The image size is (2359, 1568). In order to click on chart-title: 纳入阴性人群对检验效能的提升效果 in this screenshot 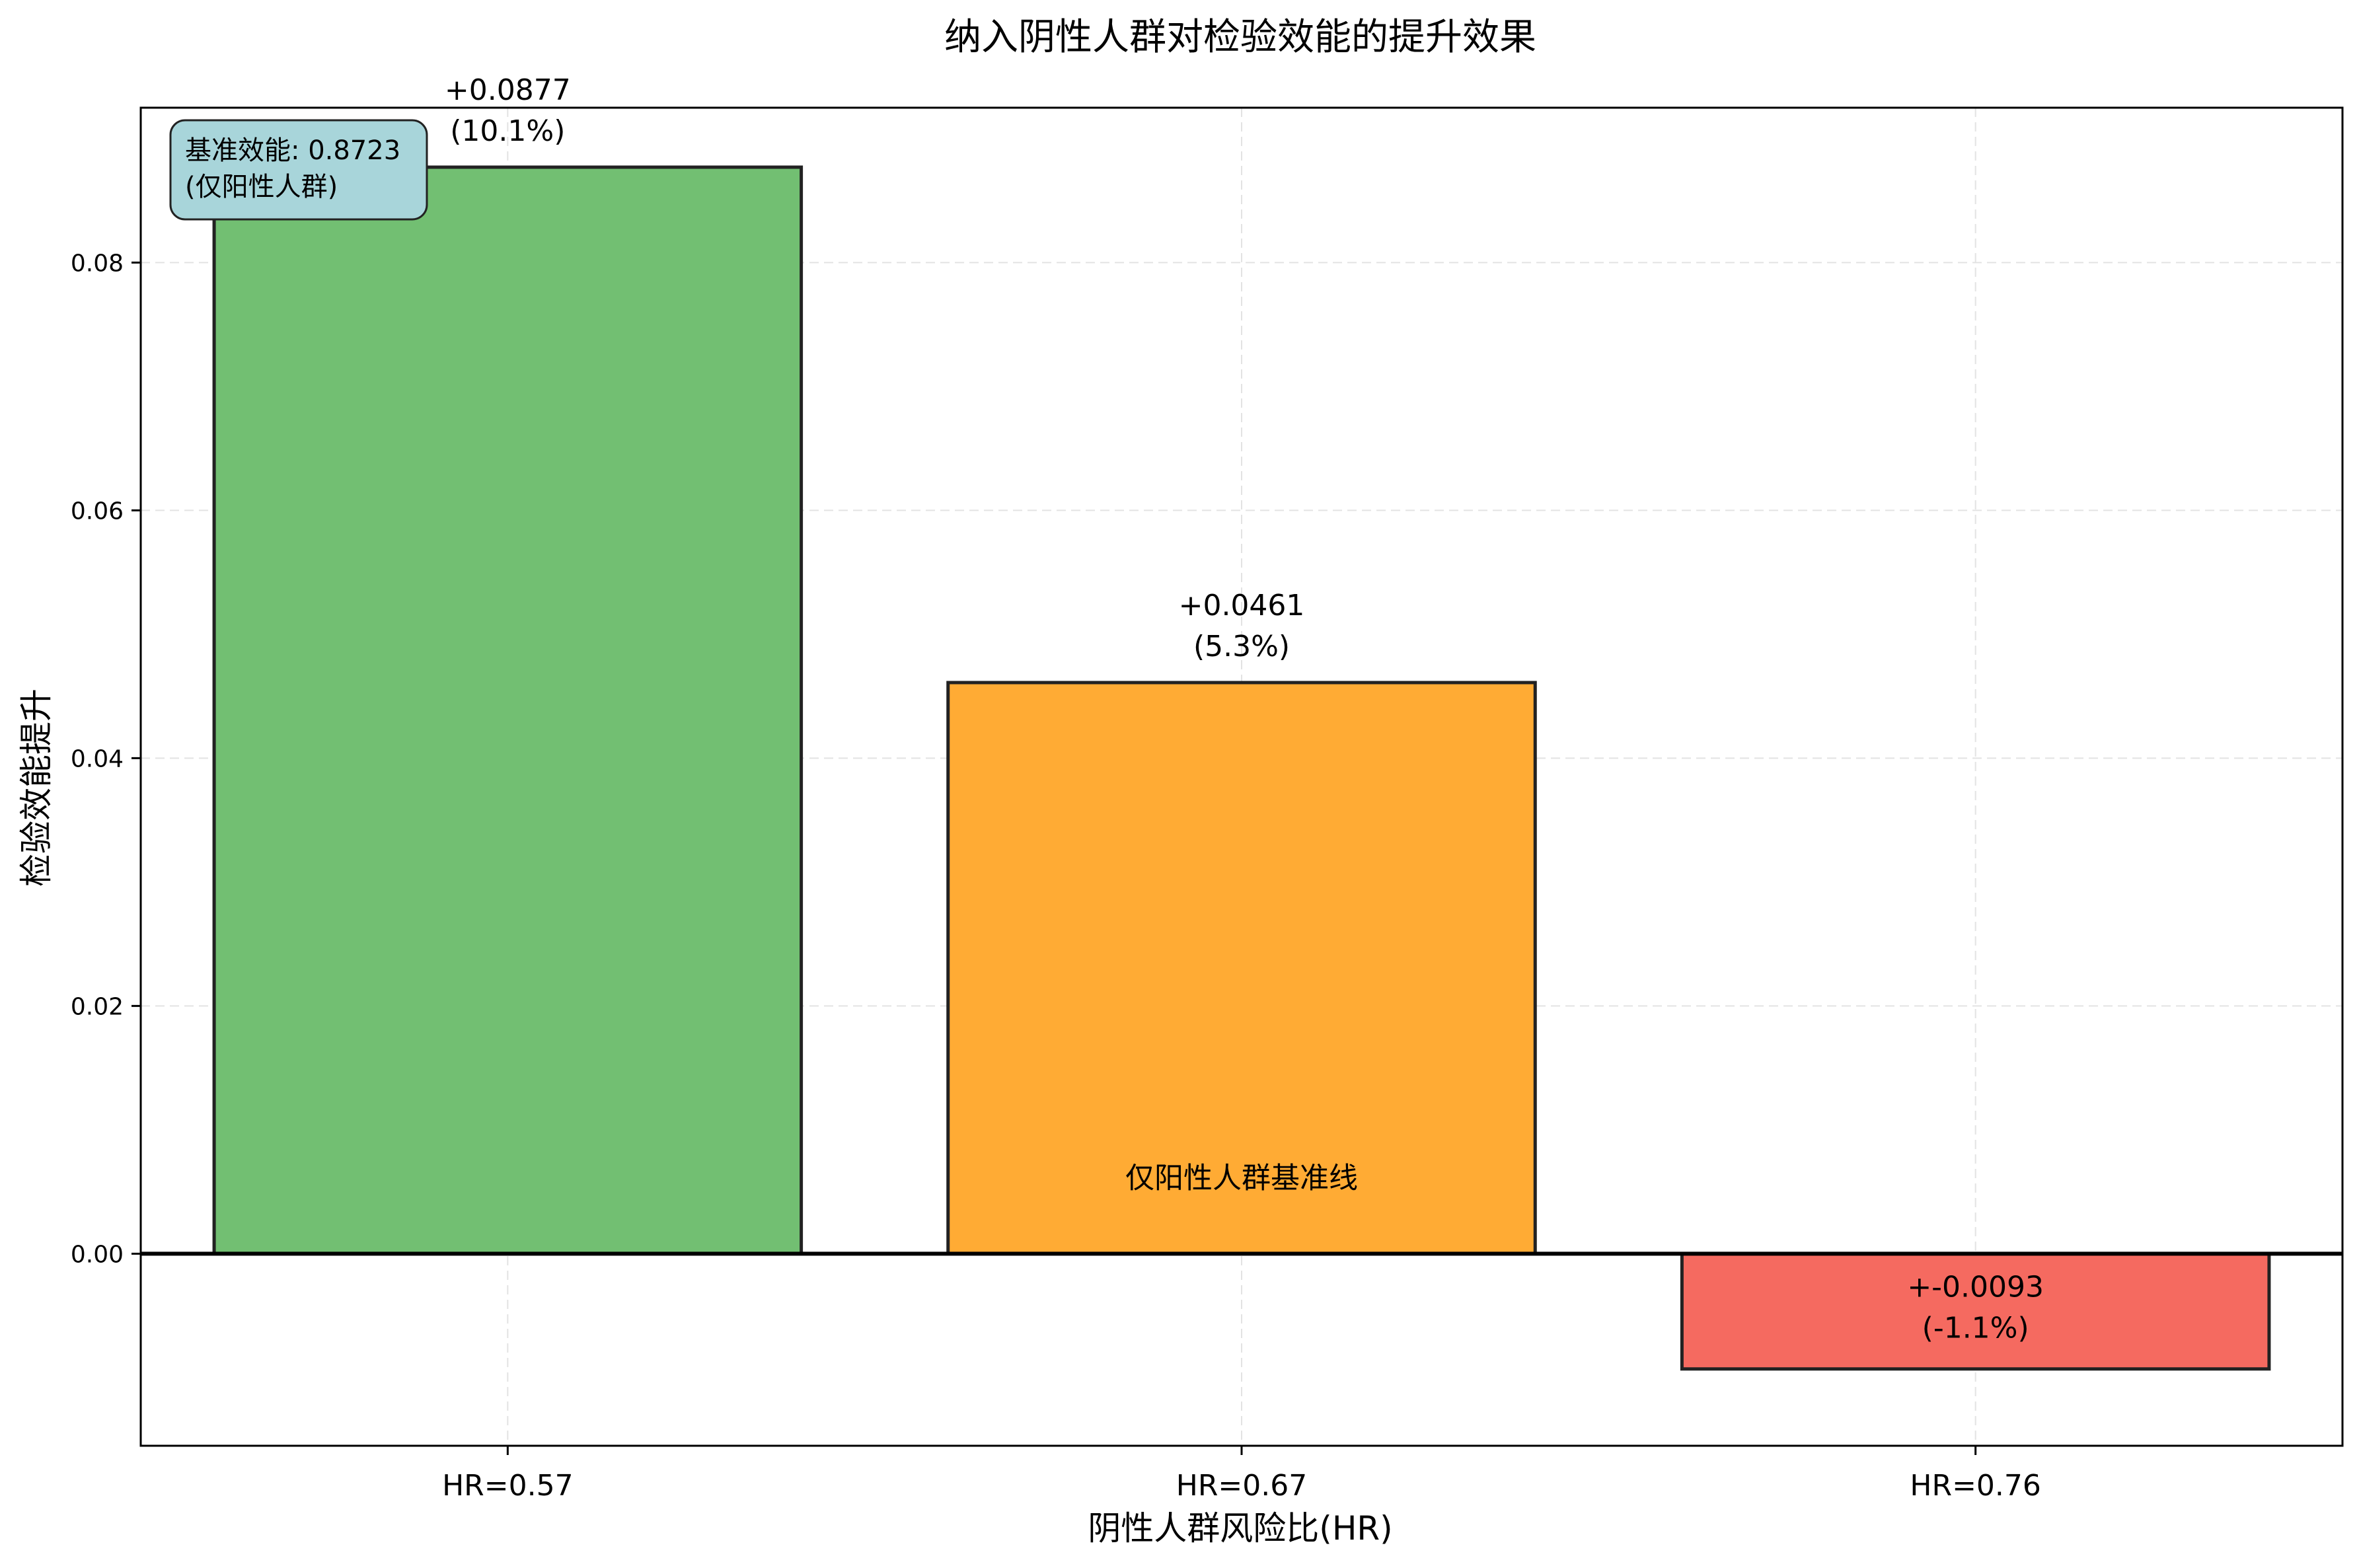, I will do `click(1240, 37)`.